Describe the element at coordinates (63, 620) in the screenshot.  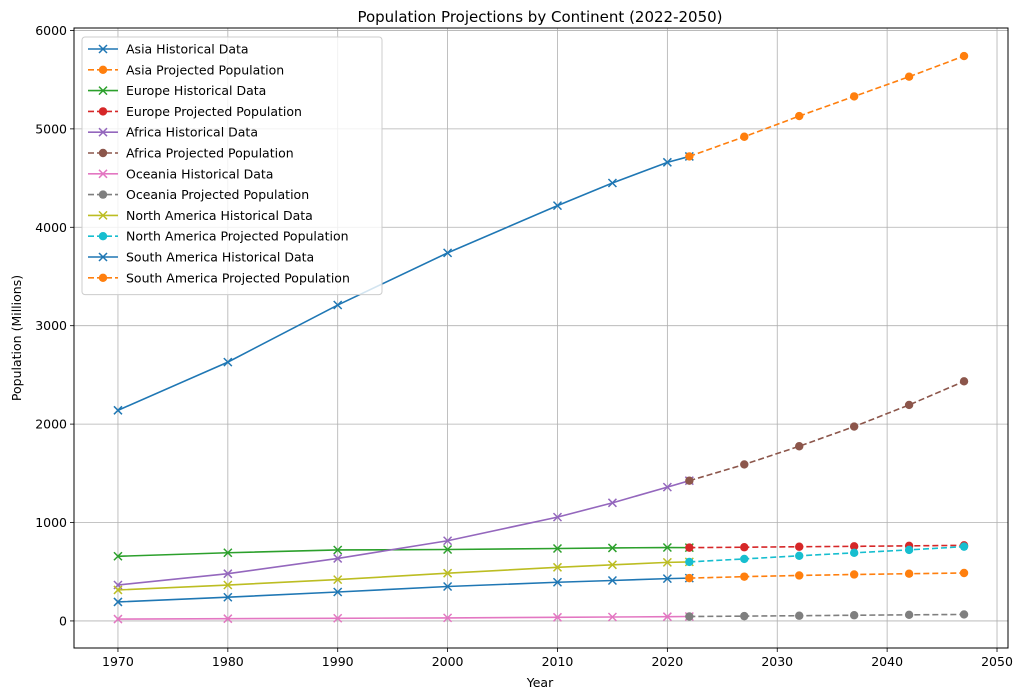
I see `y-tick-label: 0` at that location.